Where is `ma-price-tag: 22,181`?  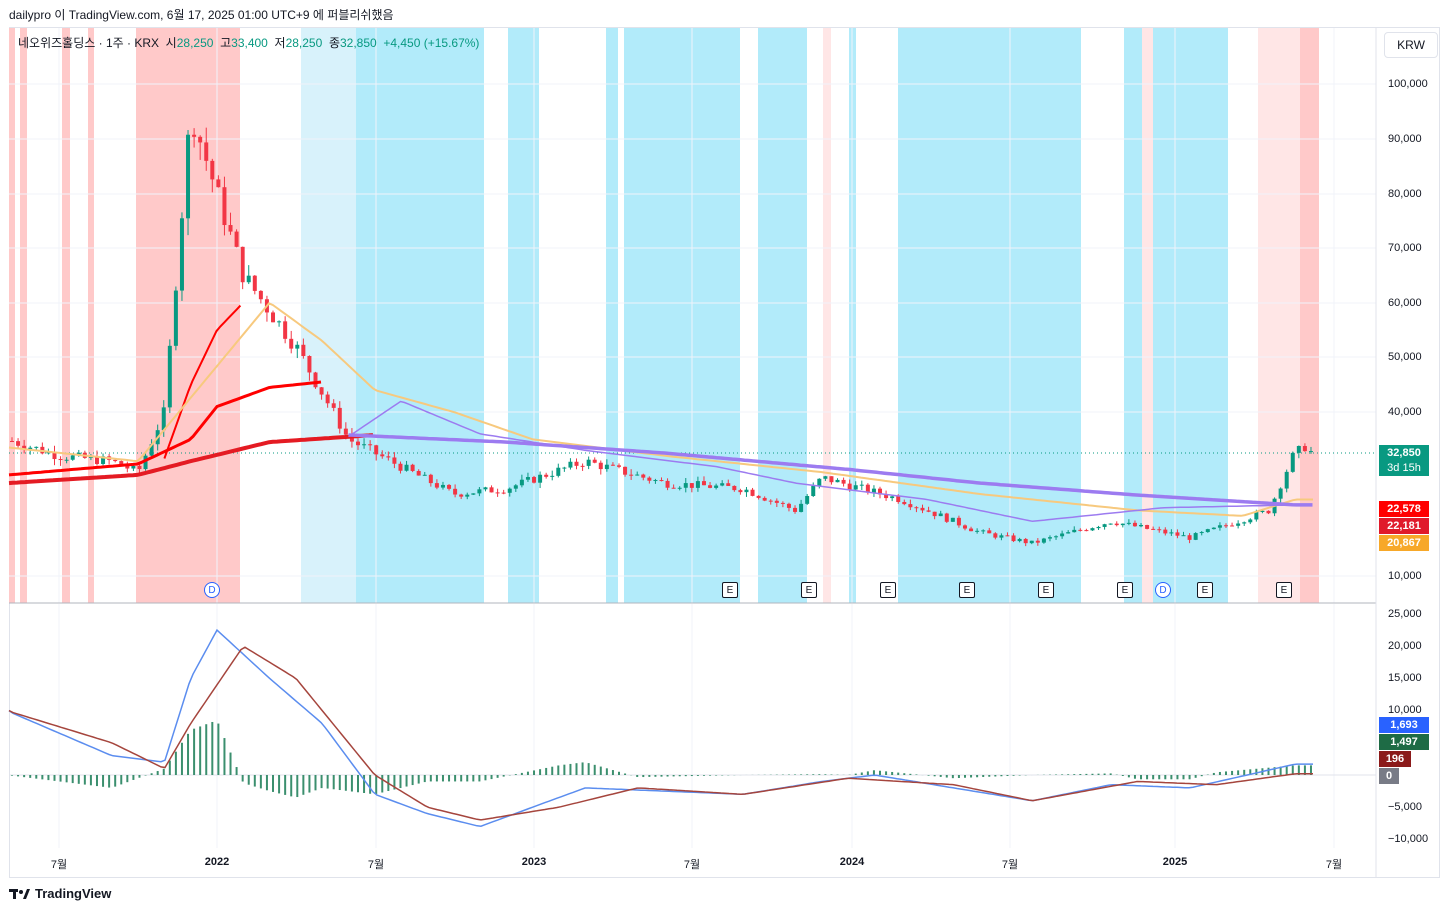 ma-price-tag: 22,181 is located at coordinates (1404, 526).